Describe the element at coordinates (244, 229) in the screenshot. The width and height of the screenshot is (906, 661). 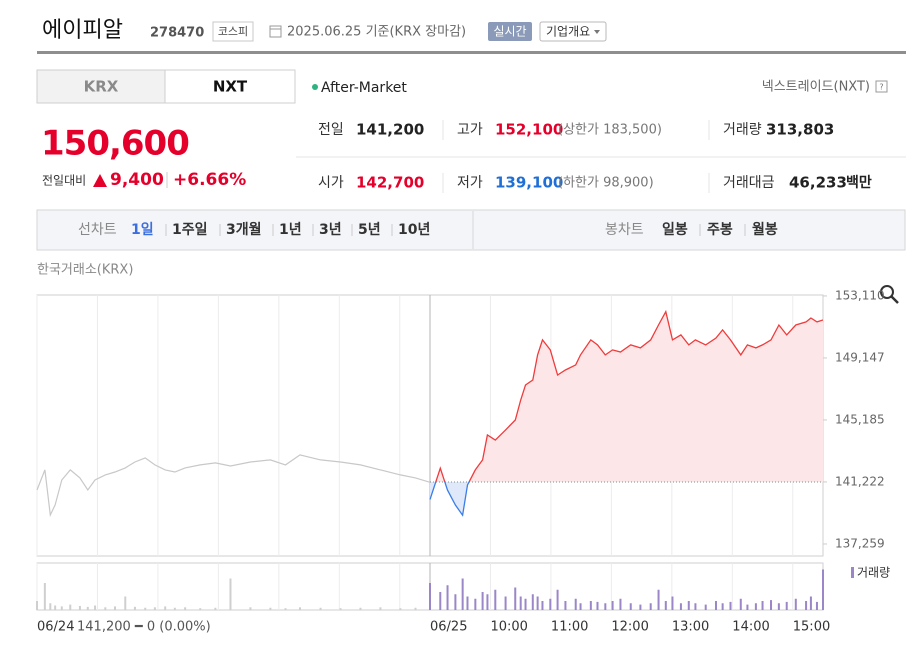
I see `period-item: 3개월` at that location.